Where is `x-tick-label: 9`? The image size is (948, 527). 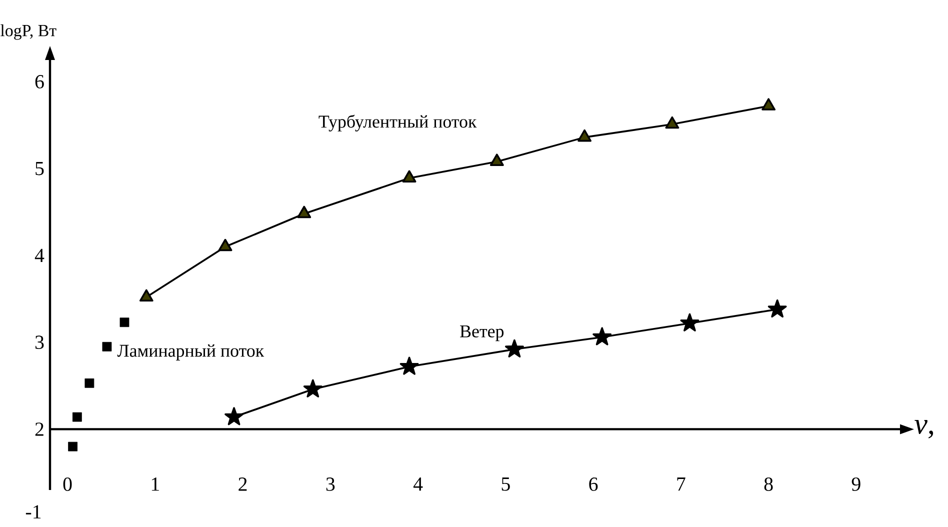
x-tick-label: 9 is located at coordinates (856, 484).